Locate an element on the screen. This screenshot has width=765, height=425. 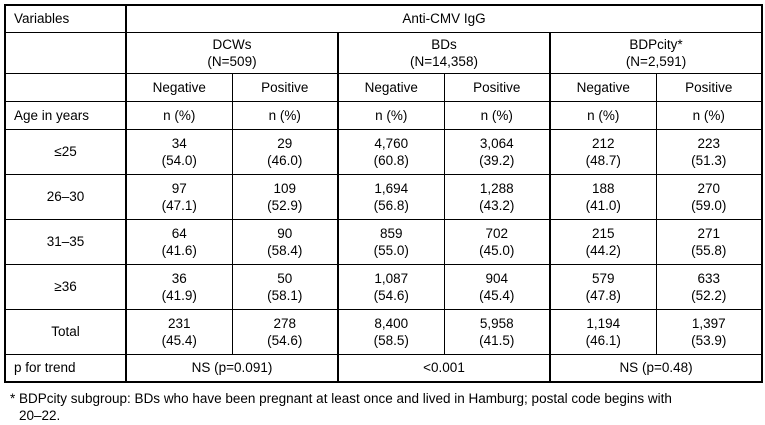
percent-value: (56.8) is located at coordinates (391, 205).